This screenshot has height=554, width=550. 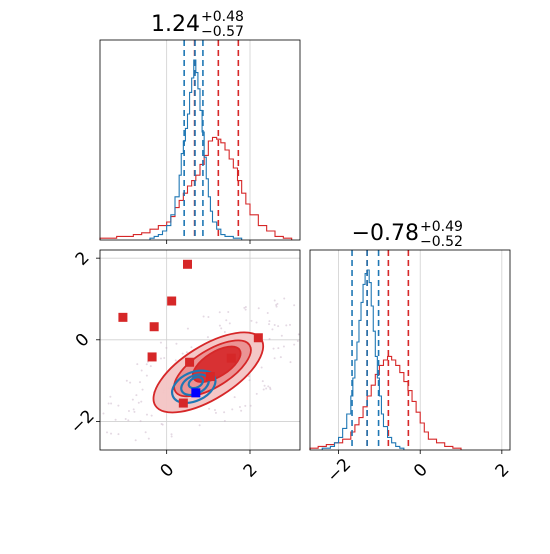 What do you see at coordinates (441, 242) in the screenshot?
I see `title-param-2-minus: −0.52` at bounding box center [441, 242].